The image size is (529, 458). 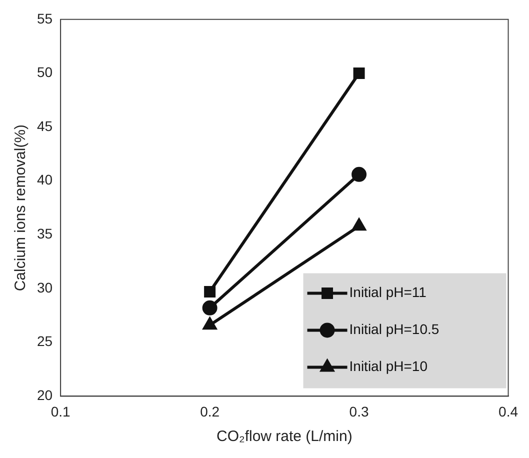 I want to click on y-tick-label: 45, so click(x=44, y=126).